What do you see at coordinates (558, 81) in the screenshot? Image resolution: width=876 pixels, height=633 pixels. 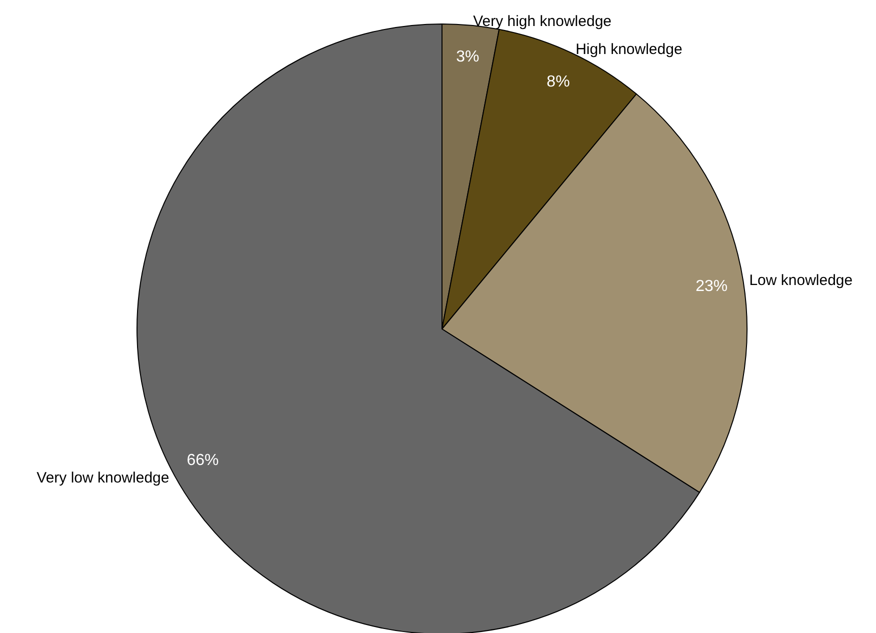 I see `data-label: 8%` at bounding box center [558, 81].